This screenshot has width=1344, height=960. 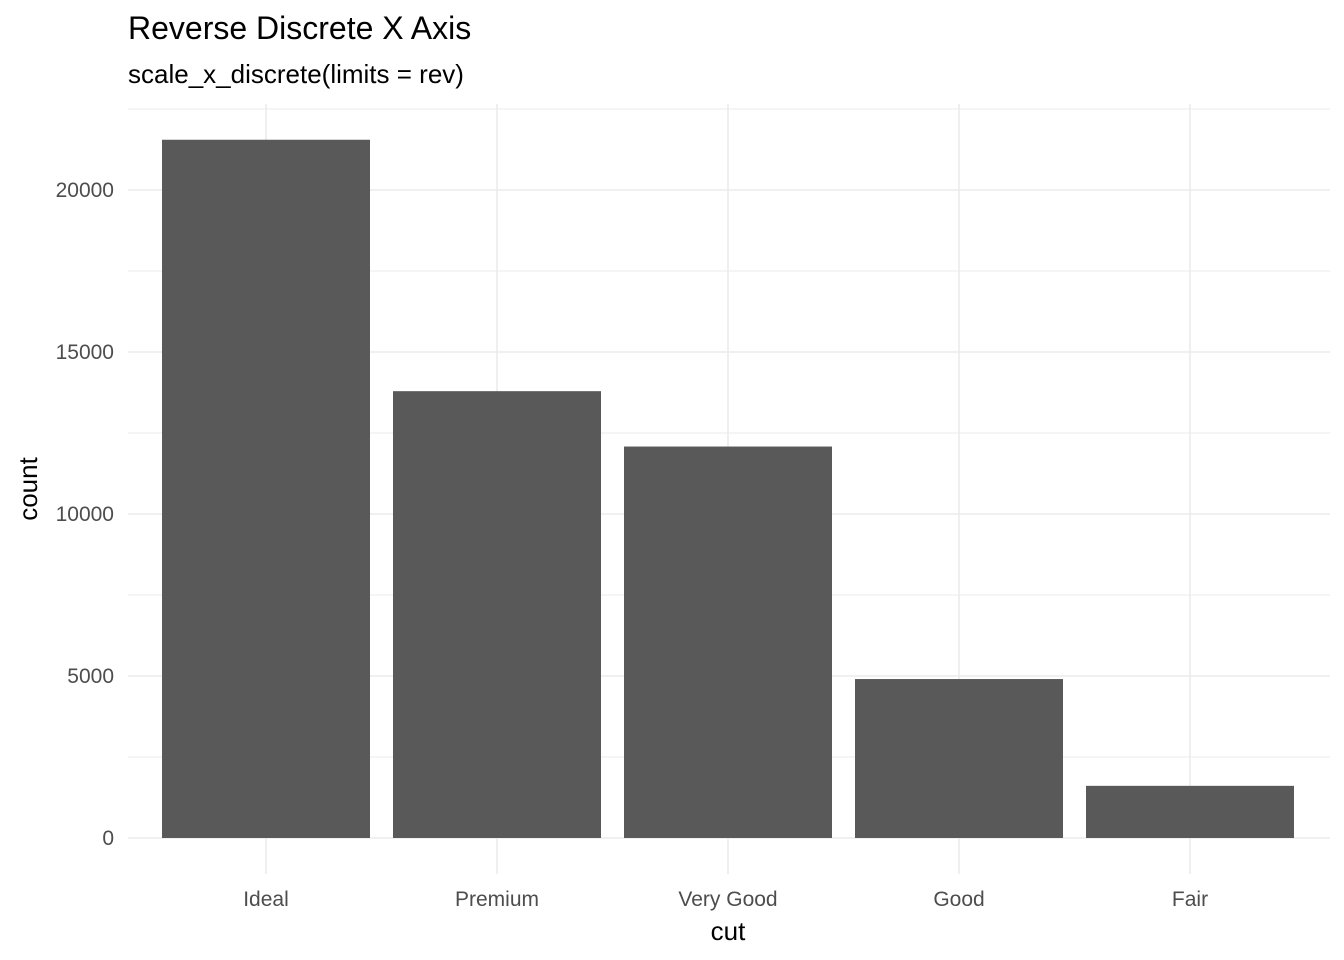 I want to click on bar-premium, so click(x=497, y=614).